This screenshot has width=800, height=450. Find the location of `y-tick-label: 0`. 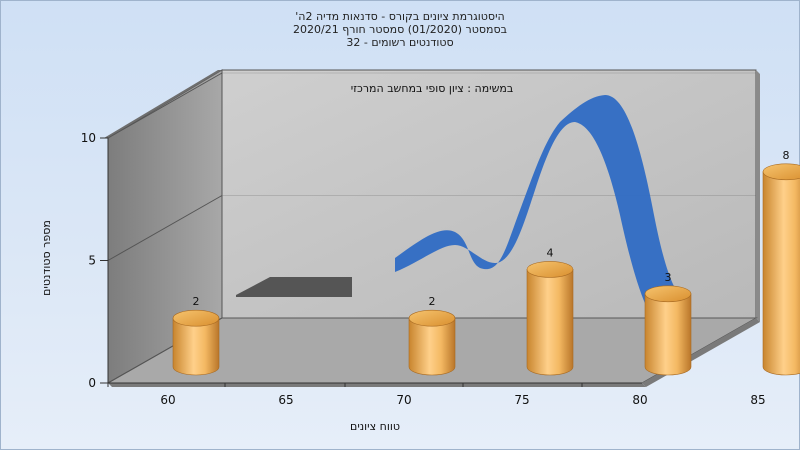

y-tick-label: 0 is located at coordinates (92, 383).